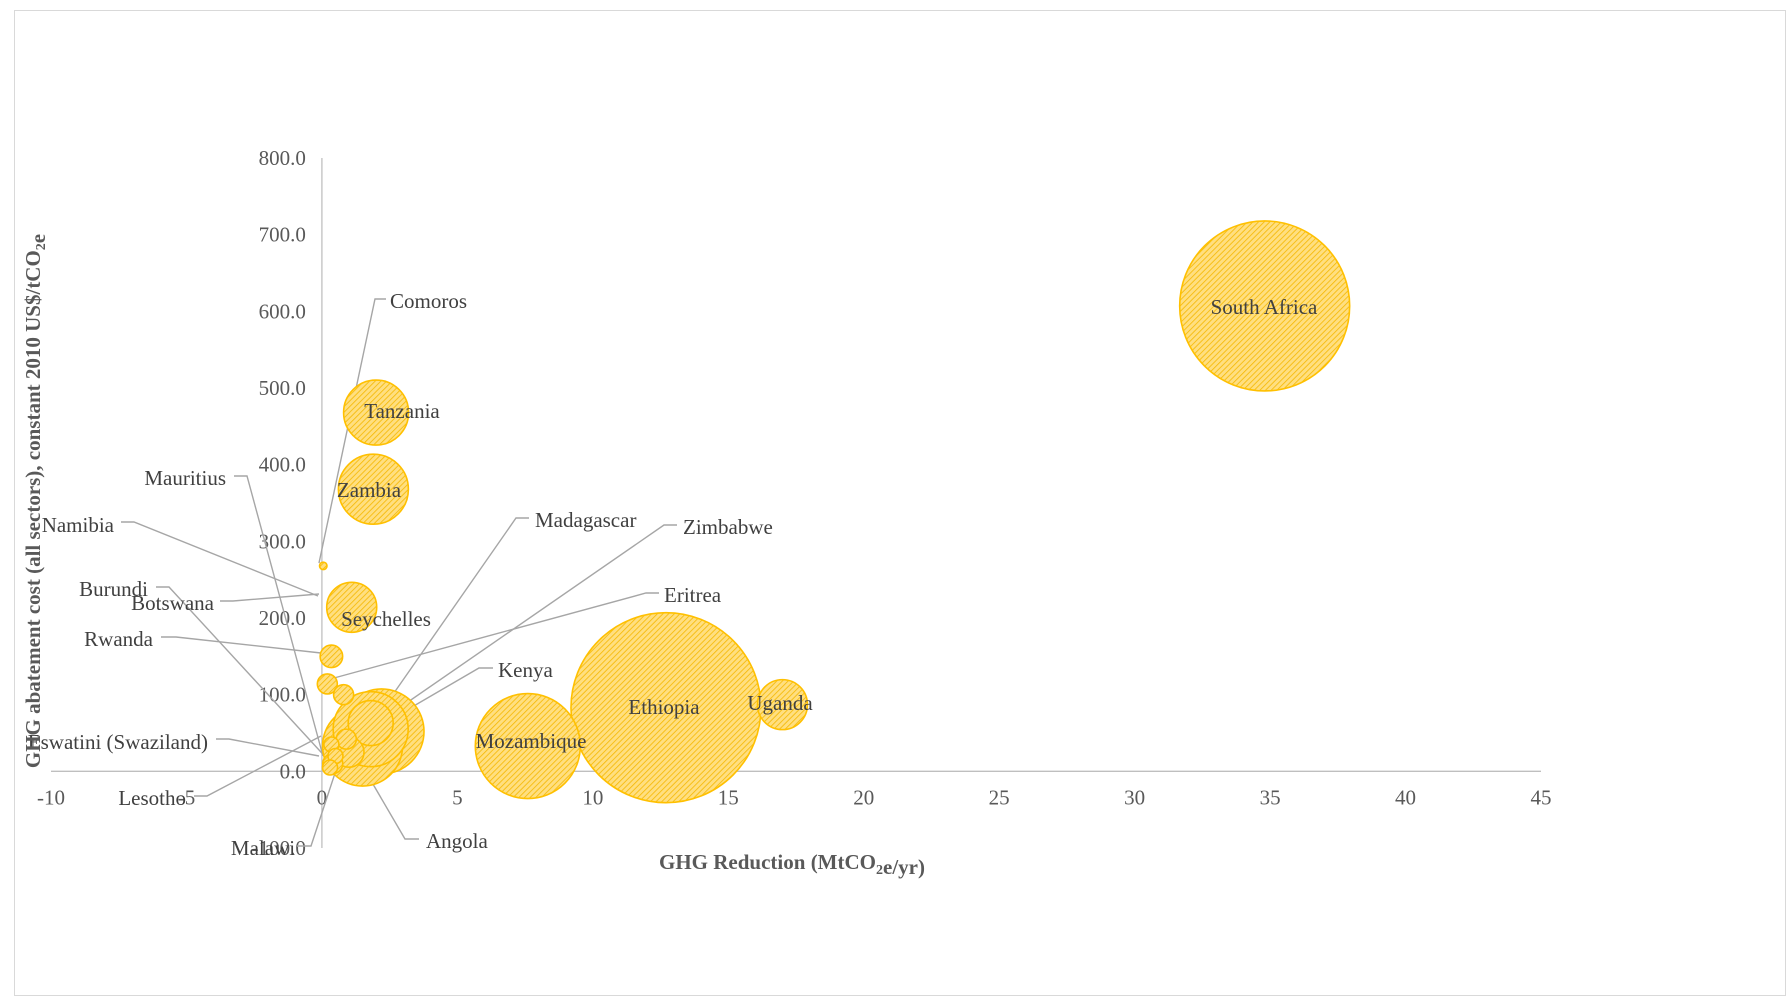 Image resolution: width=1789 pixels, height=1000 pixels. Describe the element at coordinates (118, 639) in the screenshot. I see `data-label-rwanda: Rwanda` at that location.